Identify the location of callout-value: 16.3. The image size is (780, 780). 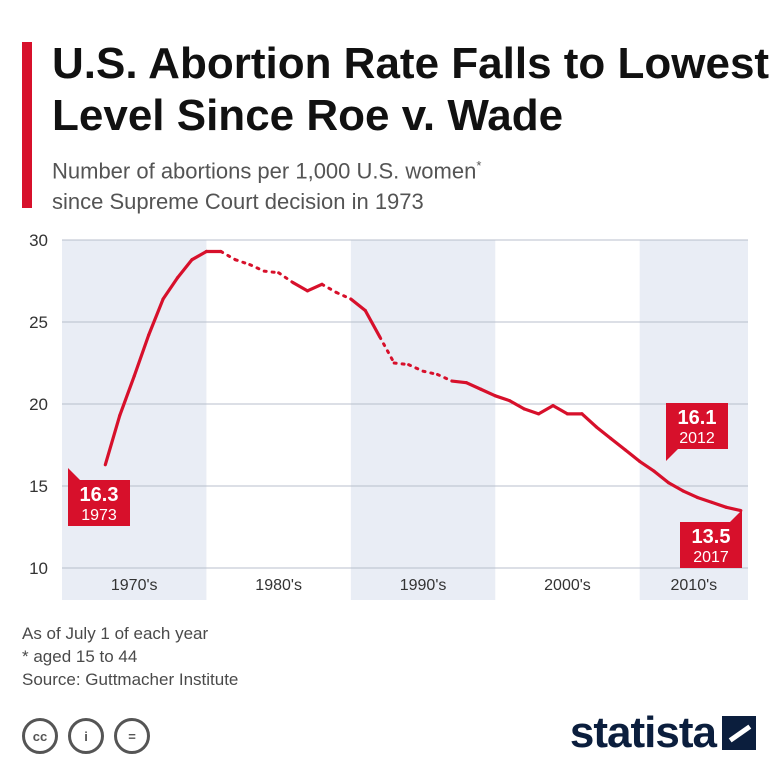
(99, 495).